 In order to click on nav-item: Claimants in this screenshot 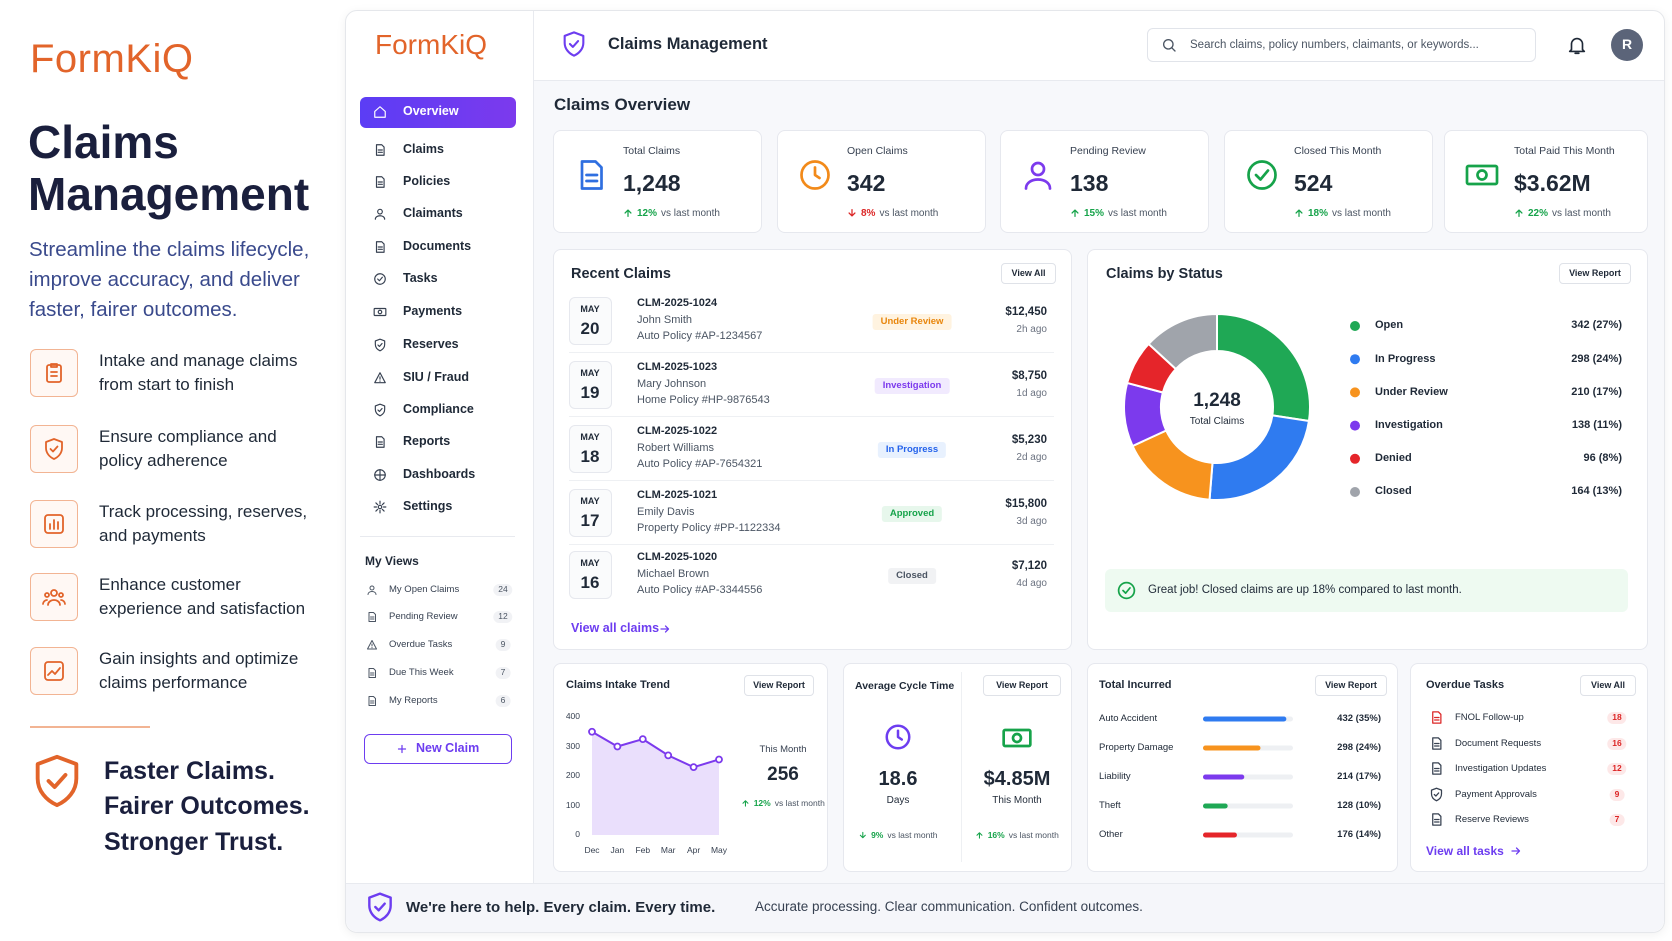, I will do `click(433, 213)`.